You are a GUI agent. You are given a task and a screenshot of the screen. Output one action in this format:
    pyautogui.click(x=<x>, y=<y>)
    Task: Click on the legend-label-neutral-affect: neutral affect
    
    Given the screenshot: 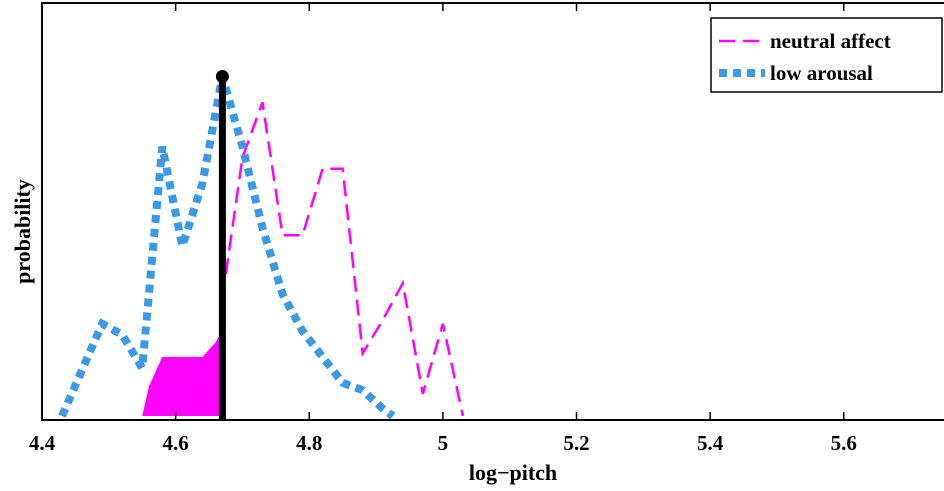 What is the action you would take?
    pyautogui.click(x=830, y=41)
    